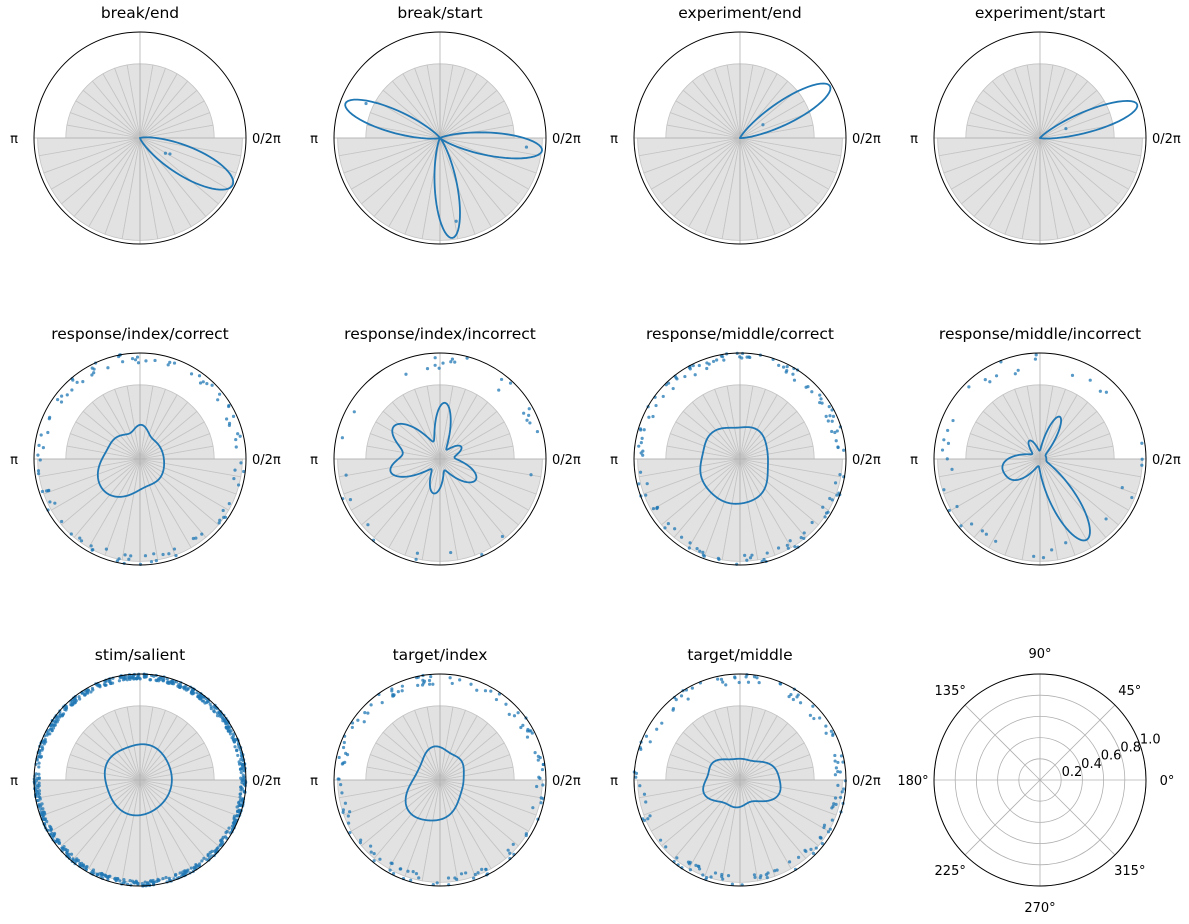 This screenshot has width=1189, height=924. Describe the element at coordinates (445, 124) in the screenshot. I see `subplot-2: break/start π 0/2π` at that location.